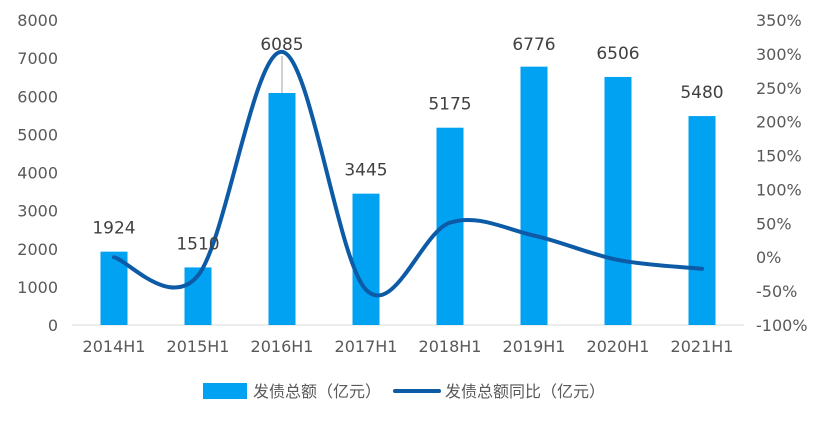 The width and height of the screenshot is (832, 424). What do you see at coordinates (701, 93) in the screenshot?
I see `bar-data-label: 5480` at bounding box center [701, 93].